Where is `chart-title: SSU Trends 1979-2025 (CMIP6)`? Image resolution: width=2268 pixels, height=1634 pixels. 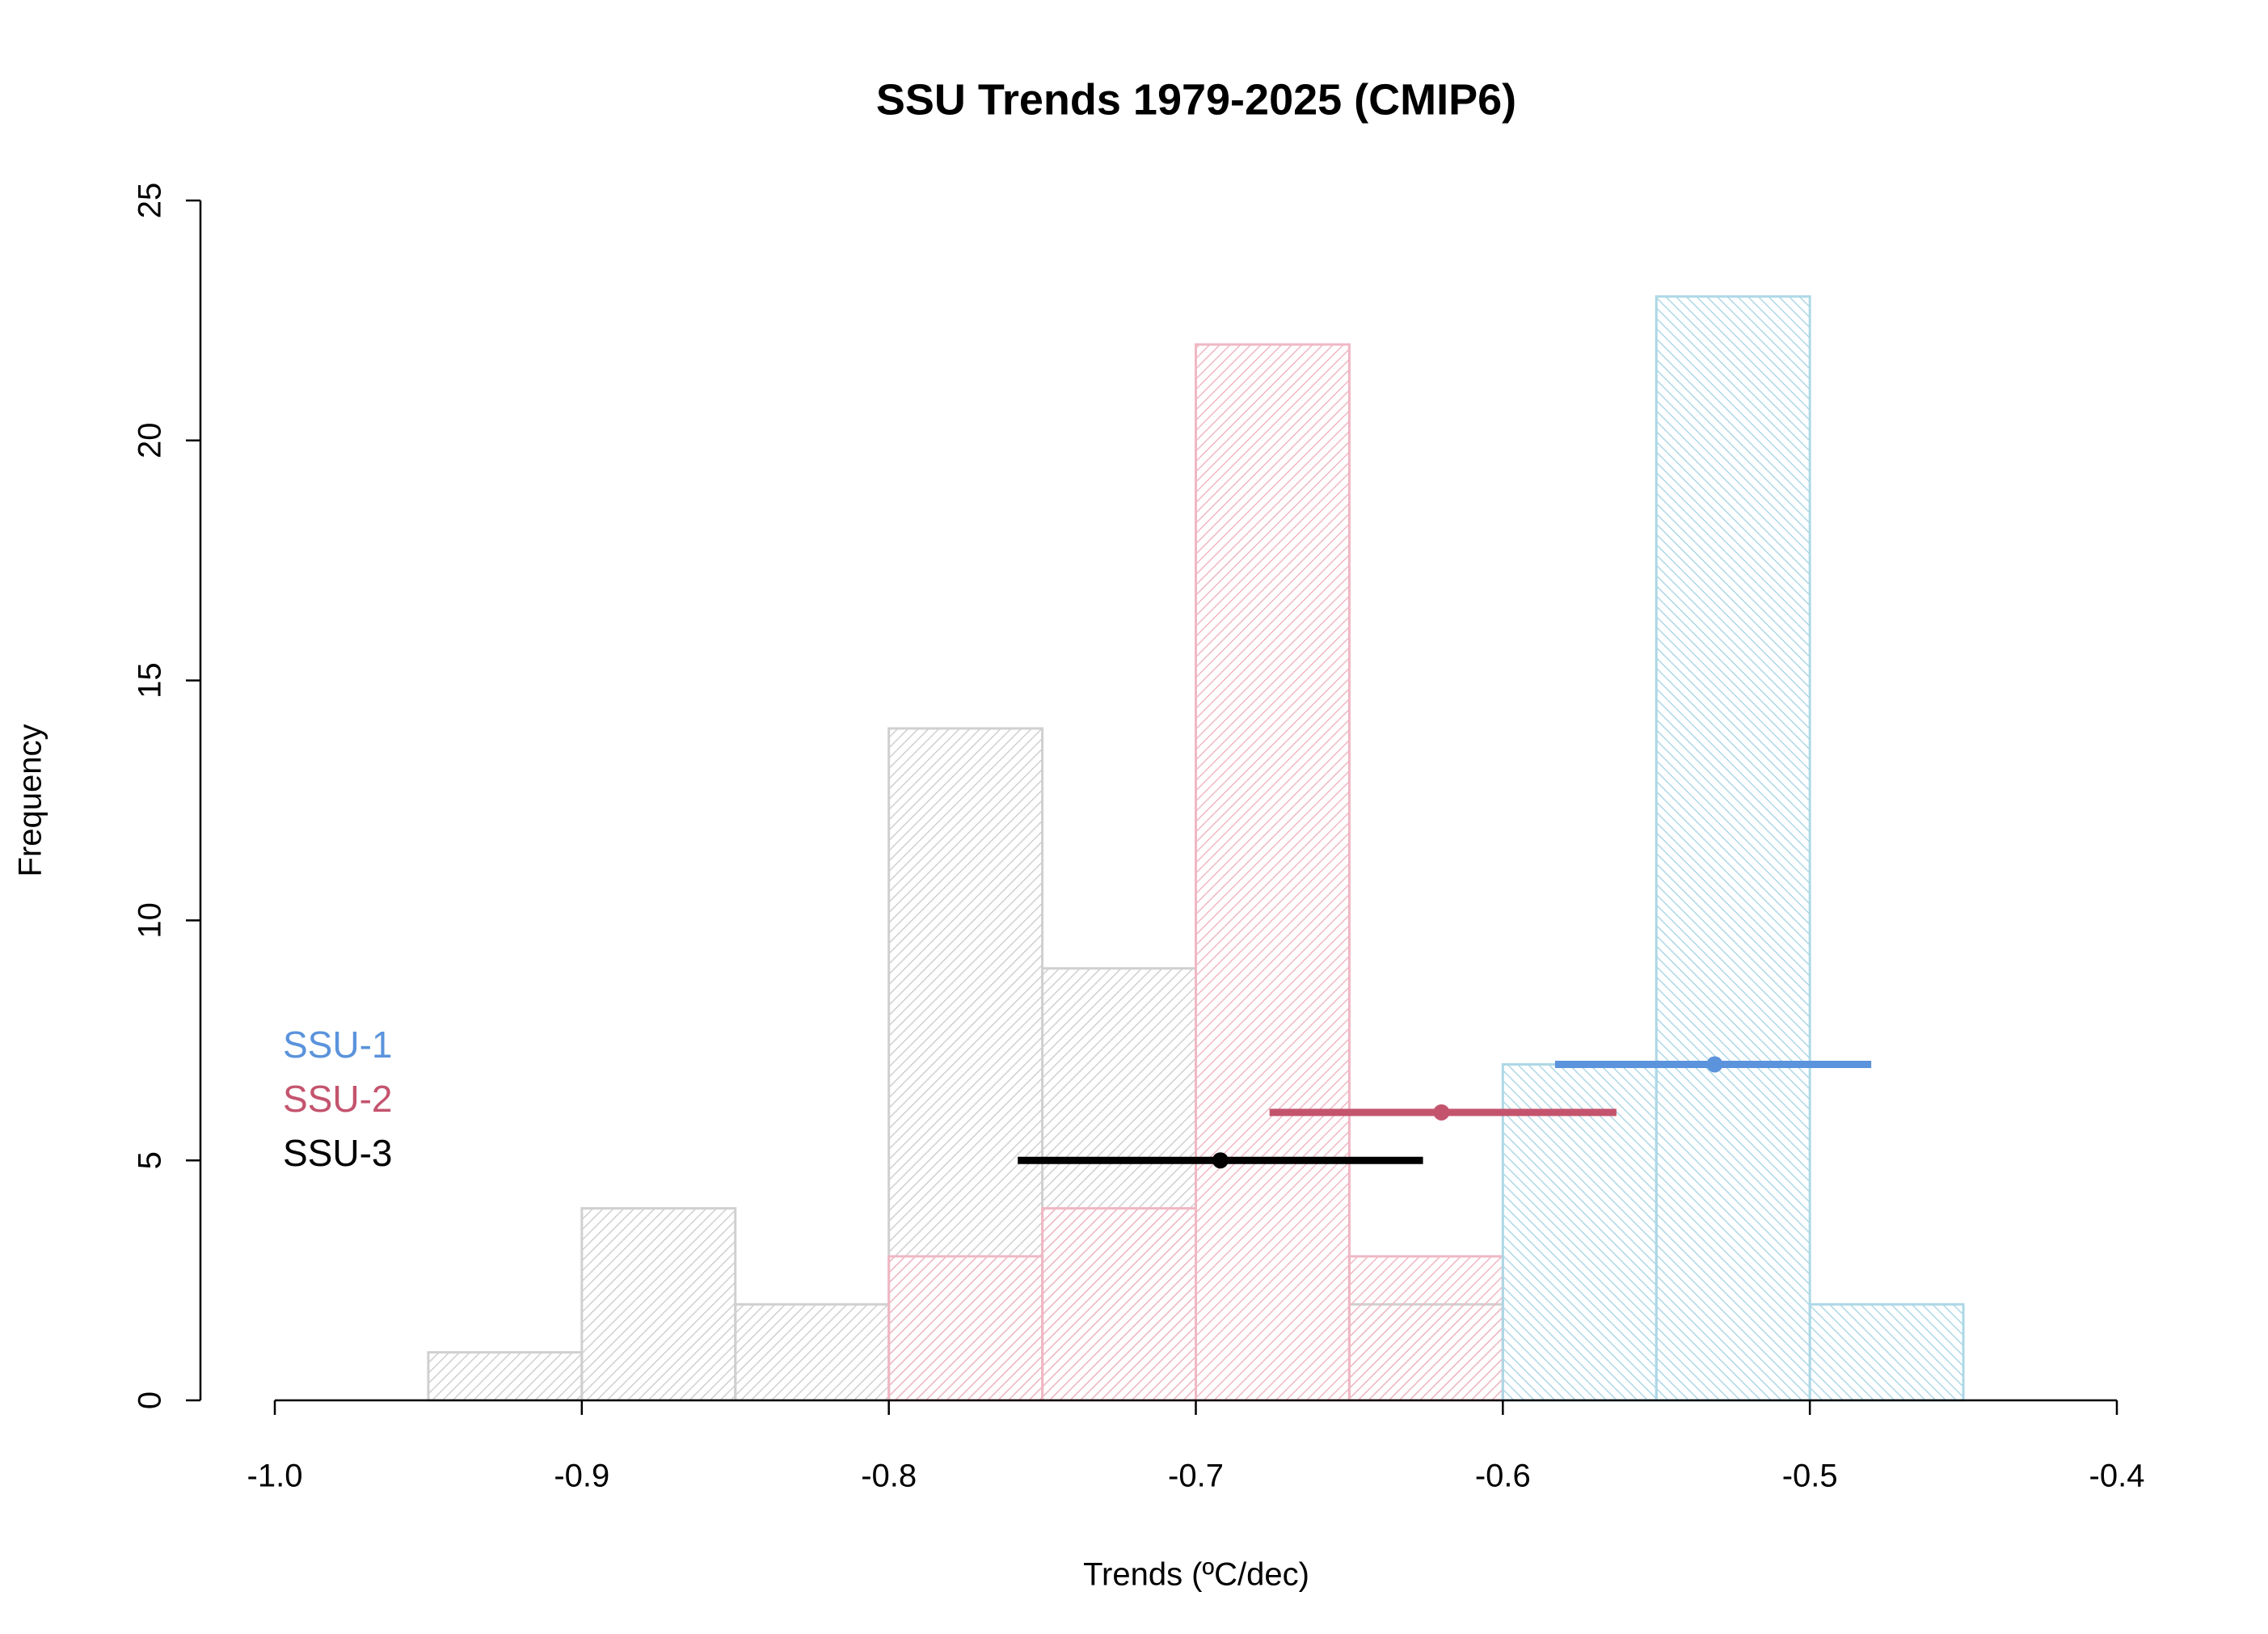 chart-title: SSU Trends 1979-2025 (CMIP6) is located at coordinates (1196, 99).